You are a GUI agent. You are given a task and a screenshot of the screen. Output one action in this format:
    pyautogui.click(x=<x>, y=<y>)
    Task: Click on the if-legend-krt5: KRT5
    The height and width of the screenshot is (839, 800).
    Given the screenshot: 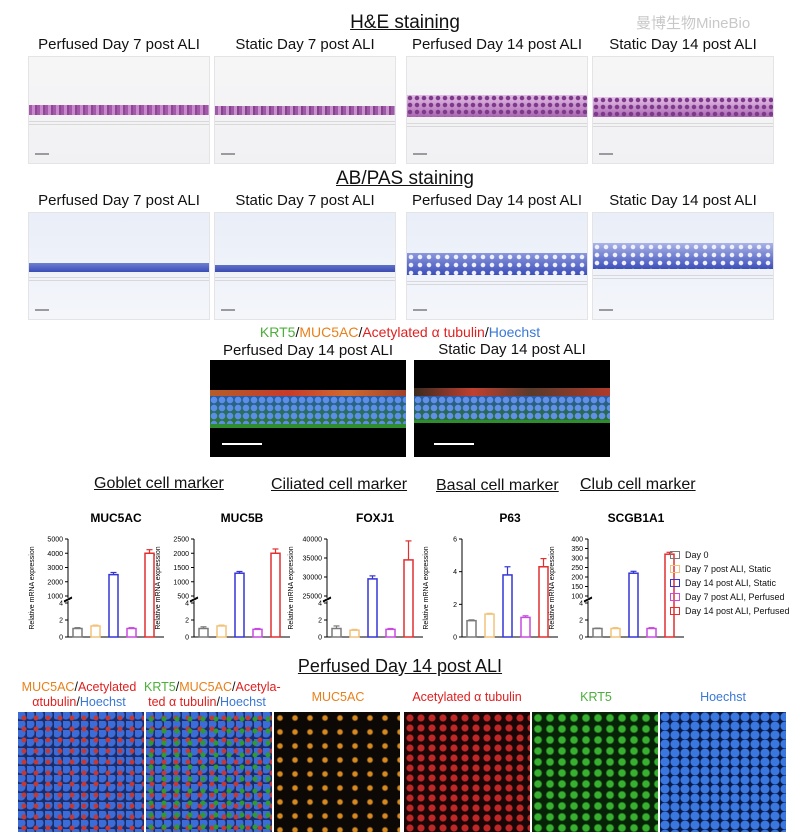 What is the action you would take?
    pyautogui.click(x=277, y=332)
    